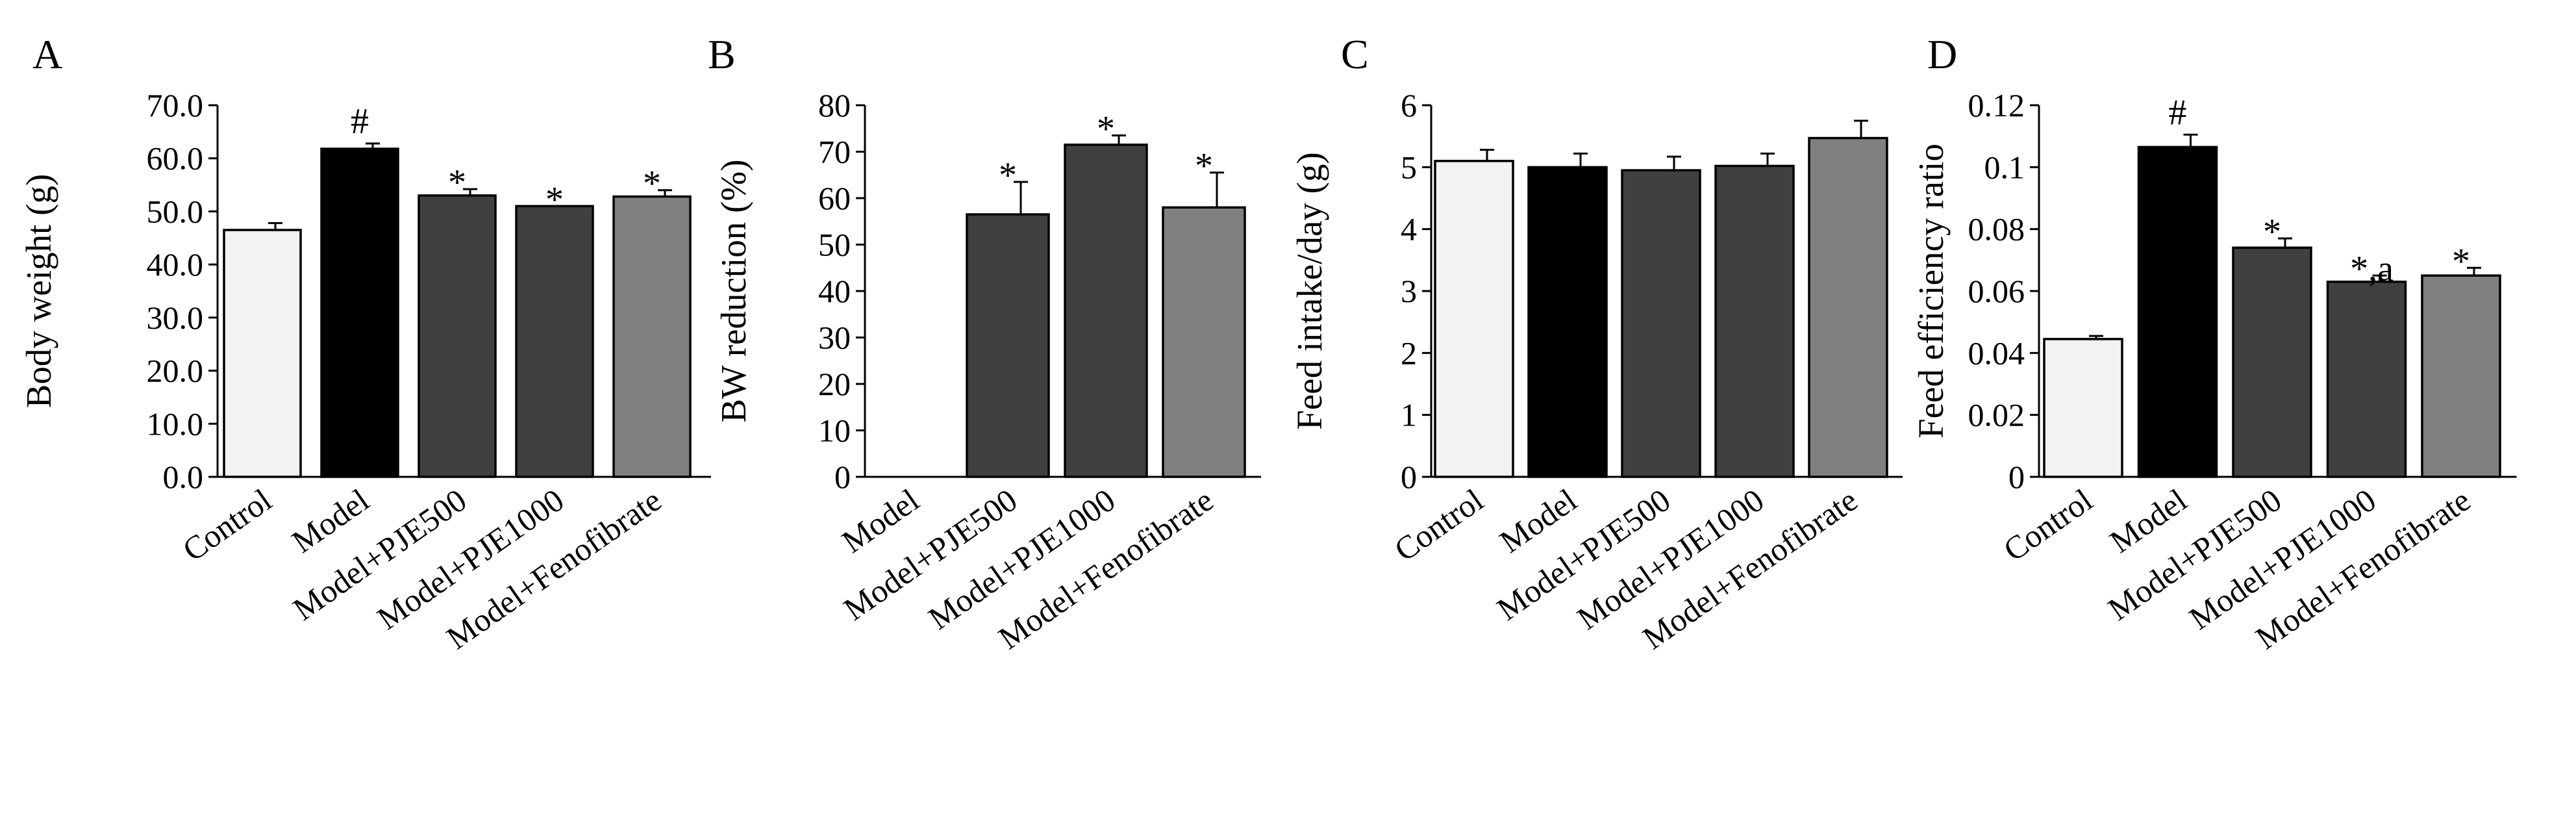 The height and width of the screenshot is (814, 2576). What do you see at coordinates (175, 317) in the screenshot?
I see `y-tick-label: 30.0` at bounding box center [175, 317].